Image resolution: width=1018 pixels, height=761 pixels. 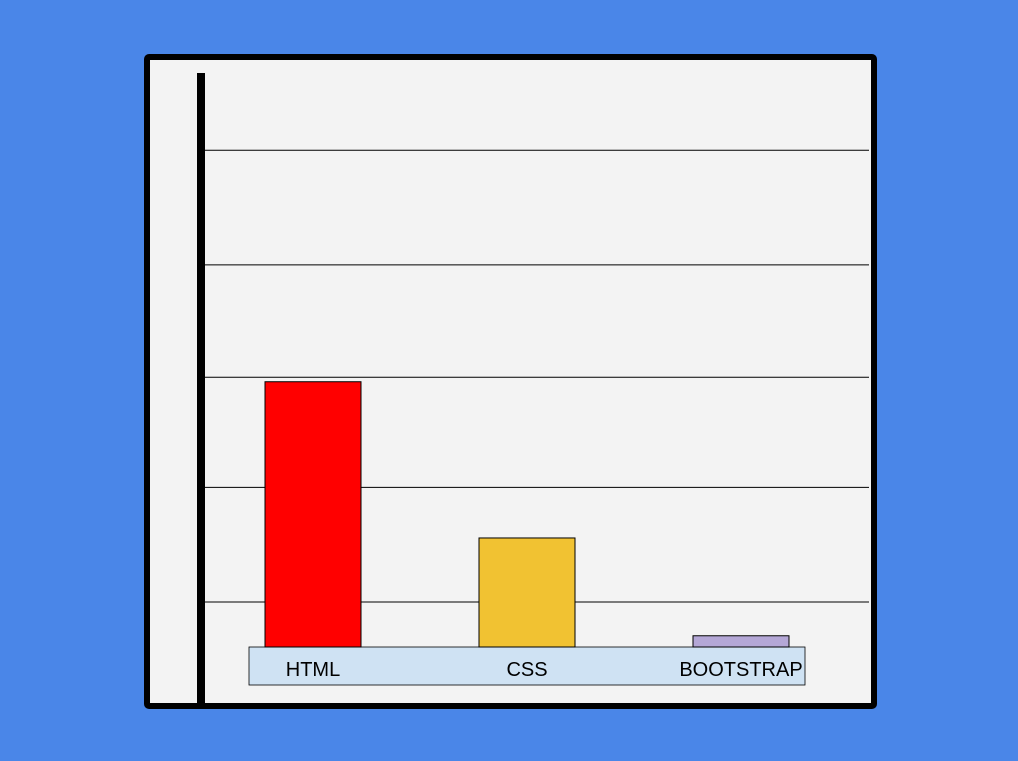 What do you see at coordinates (527, 592) in the screenshot?
I see `bar-css` at bounding box center [527, 592].